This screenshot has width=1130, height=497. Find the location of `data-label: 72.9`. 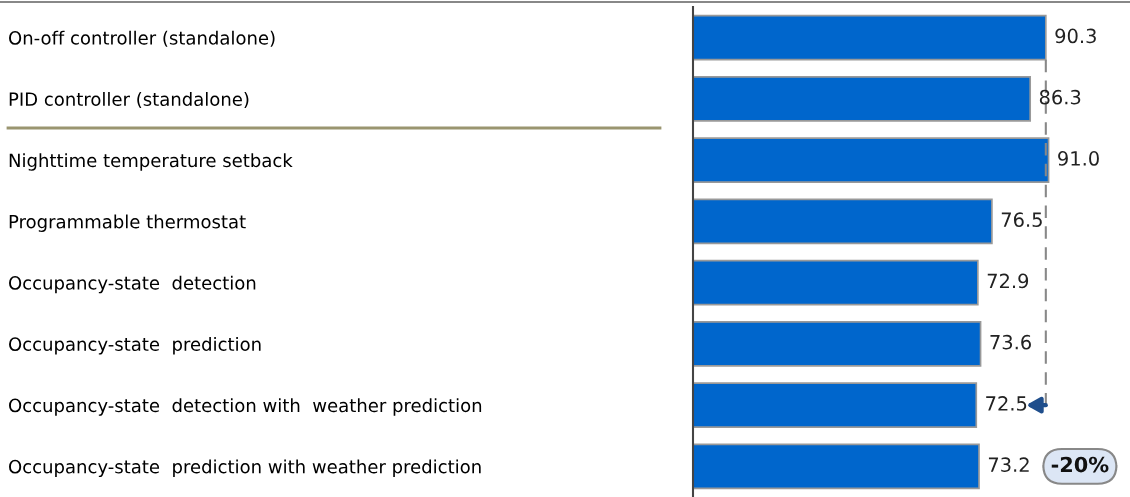

data-label: 72.9 is located at coordinates (1008, 281).